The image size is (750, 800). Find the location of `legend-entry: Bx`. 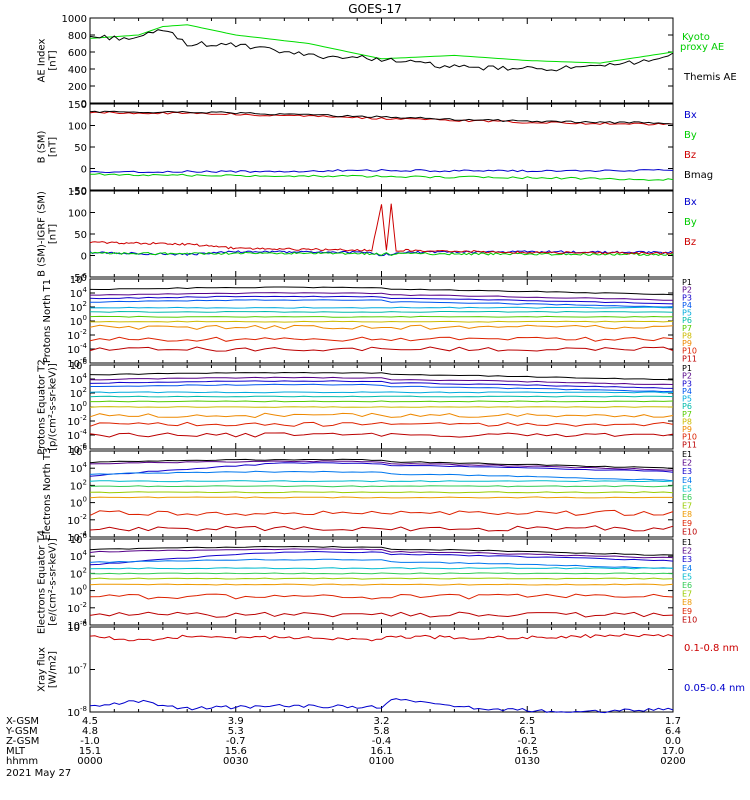

legend-entry: Bx is located at coordinates (690, 115).